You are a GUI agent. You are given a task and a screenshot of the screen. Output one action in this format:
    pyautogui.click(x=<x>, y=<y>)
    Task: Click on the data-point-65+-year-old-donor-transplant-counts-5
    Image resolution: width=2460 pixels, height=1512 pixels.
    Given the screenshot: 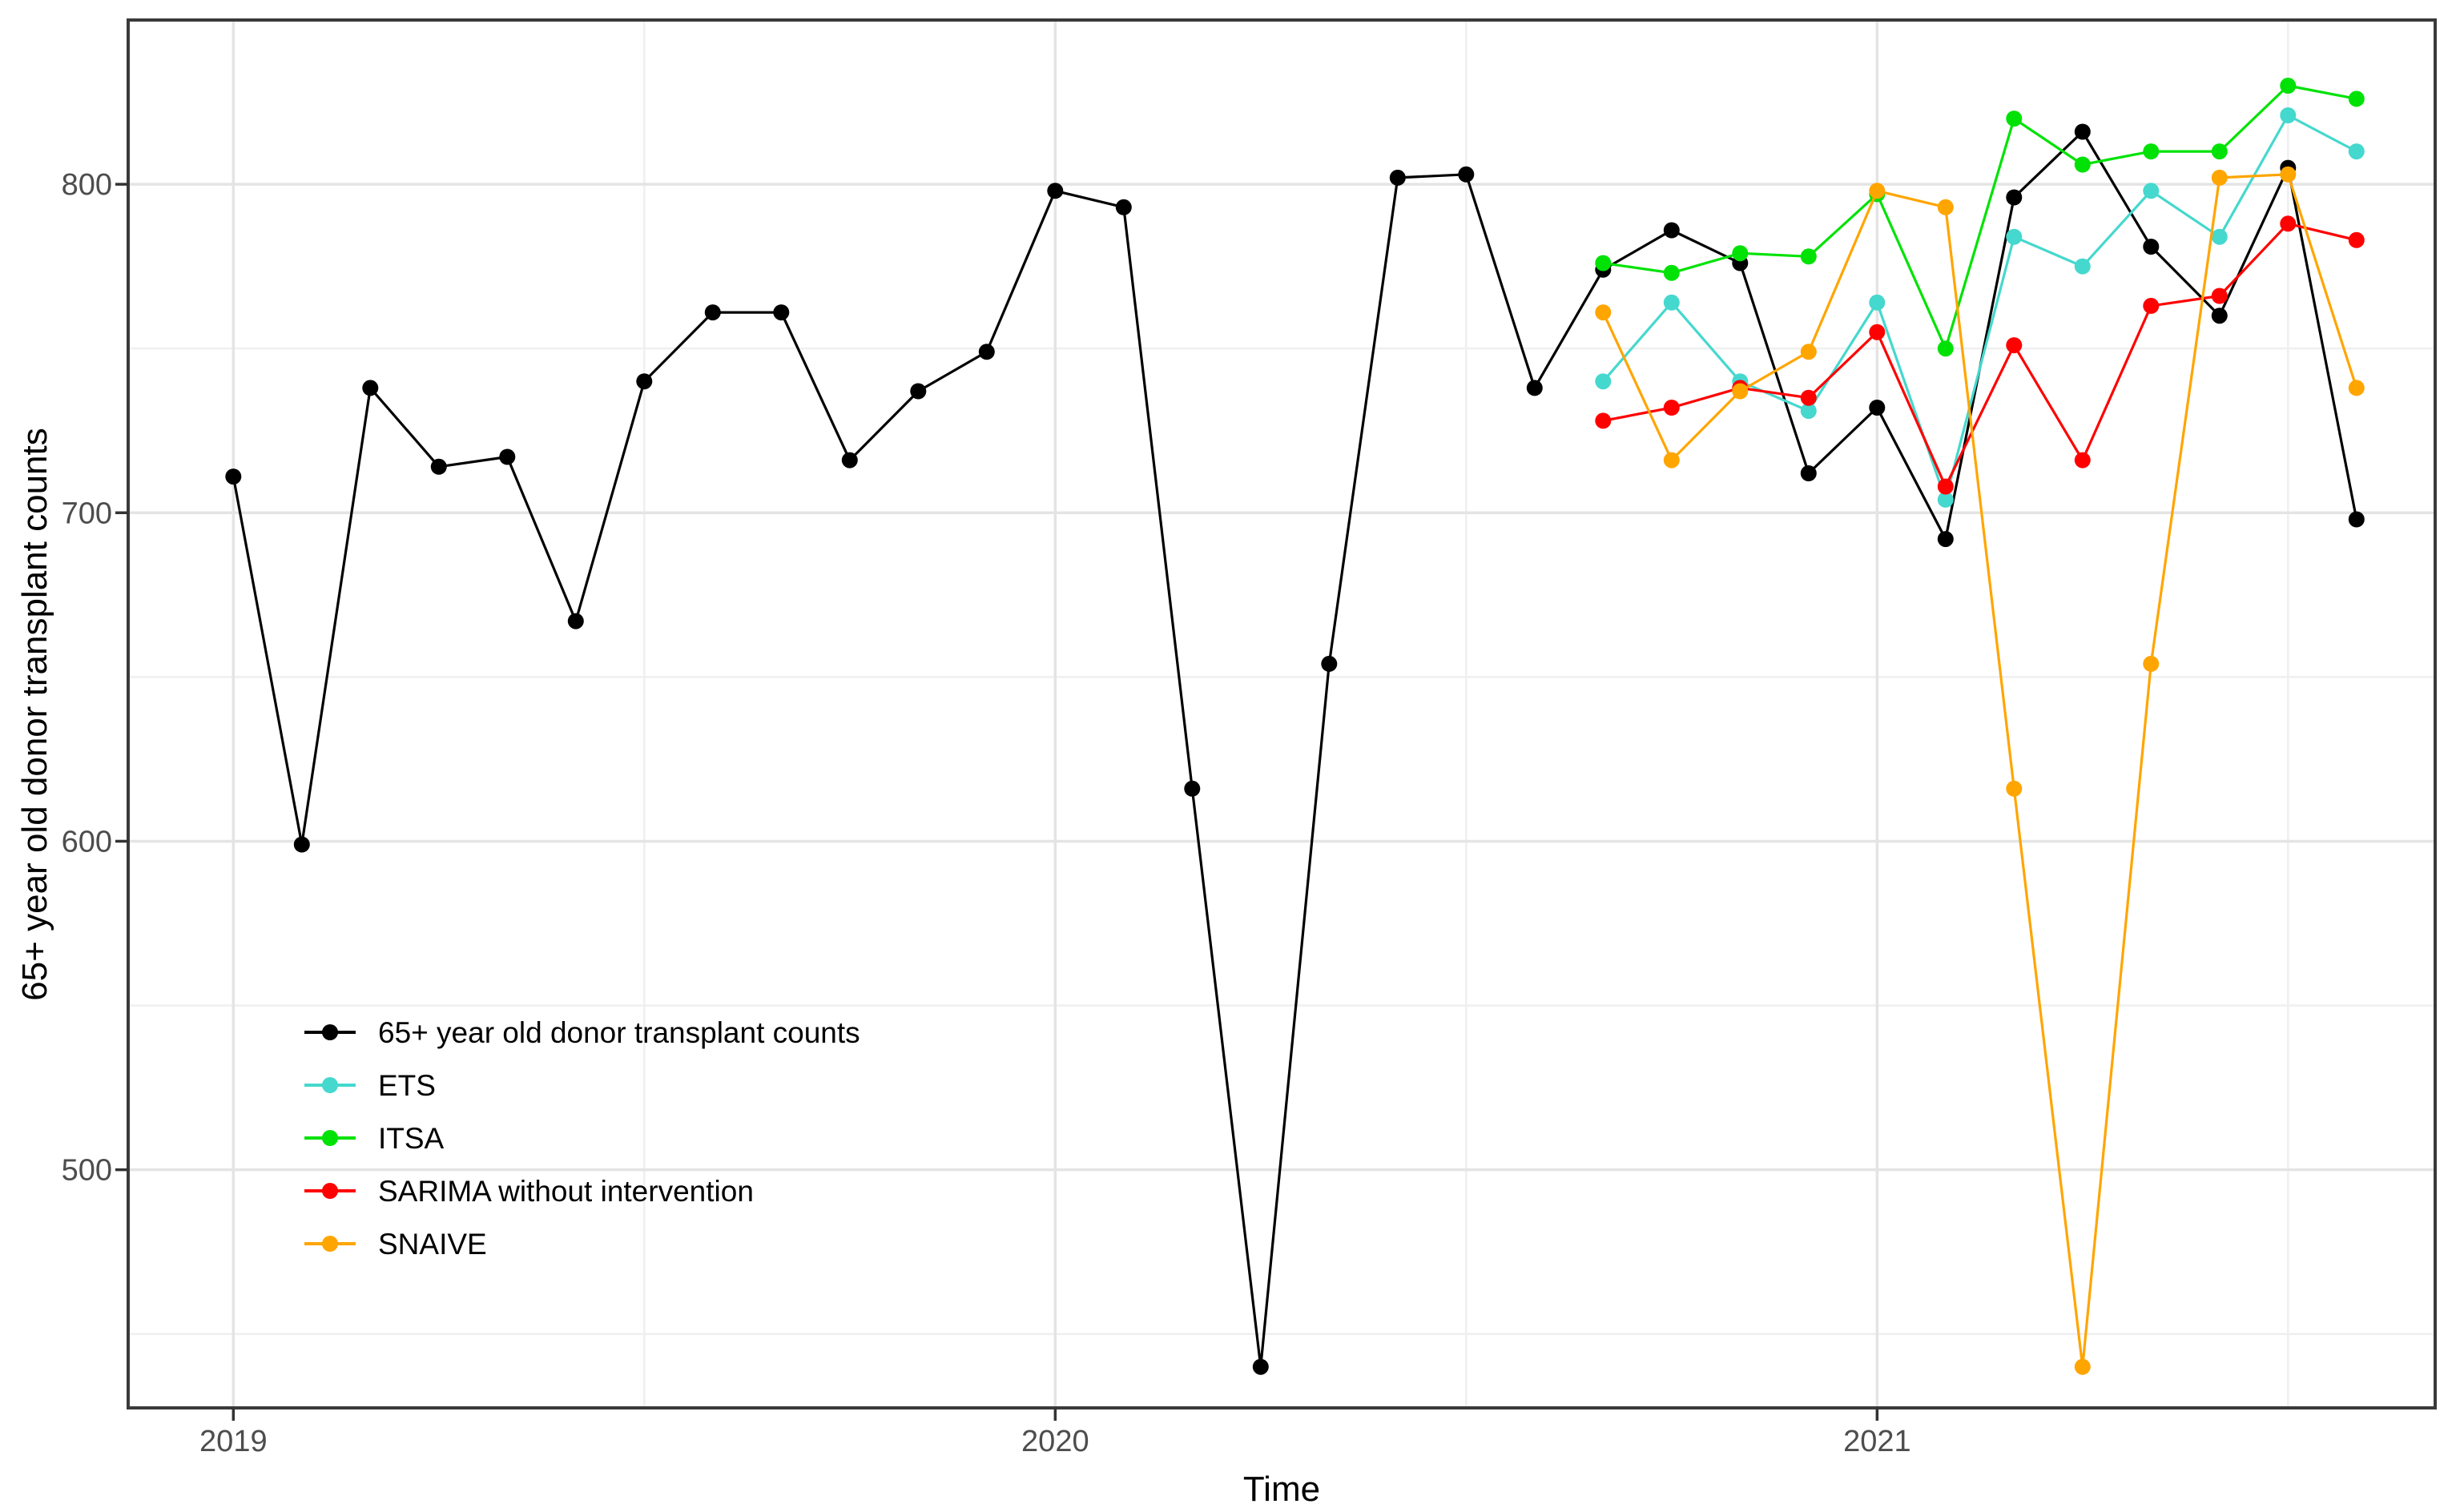 What is the action you would take?
    pyautogui.click(x=575, y=621)
    